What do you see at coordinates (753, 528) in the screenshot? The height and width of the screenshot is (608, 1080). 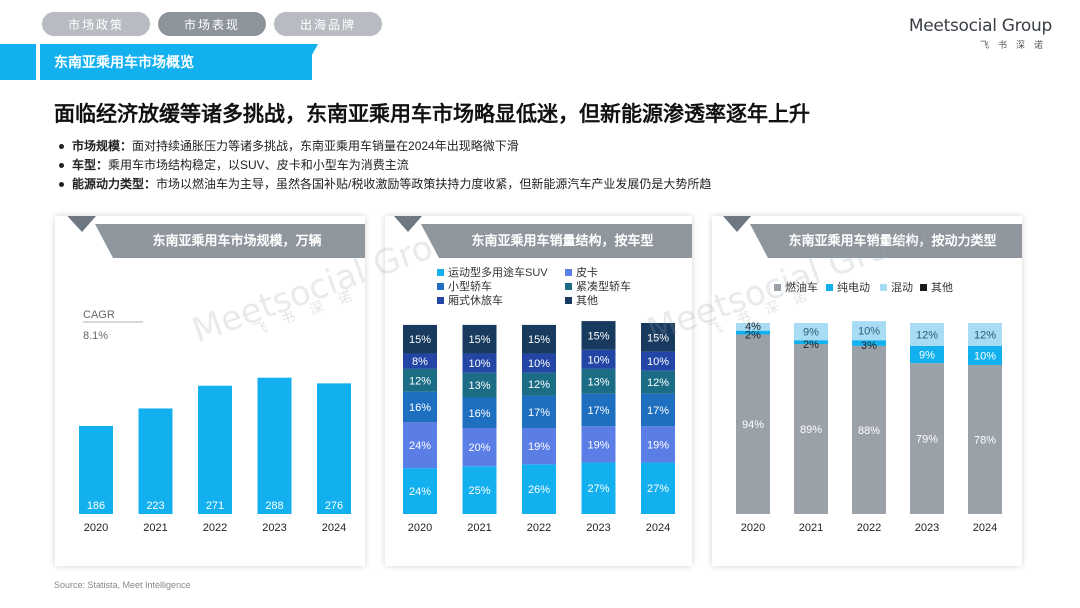 I see `x-tick-label: 2020` at bounding box center [753, 528].